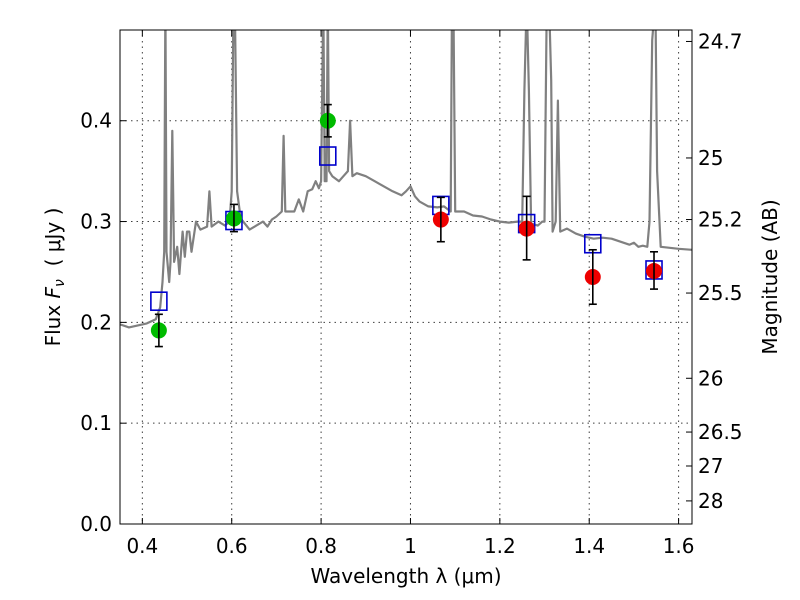  What do you see at coordinates (720, 41) in the screenshot?
I see `y2-tick-label: 24.7` at bounding box center [720, 41].